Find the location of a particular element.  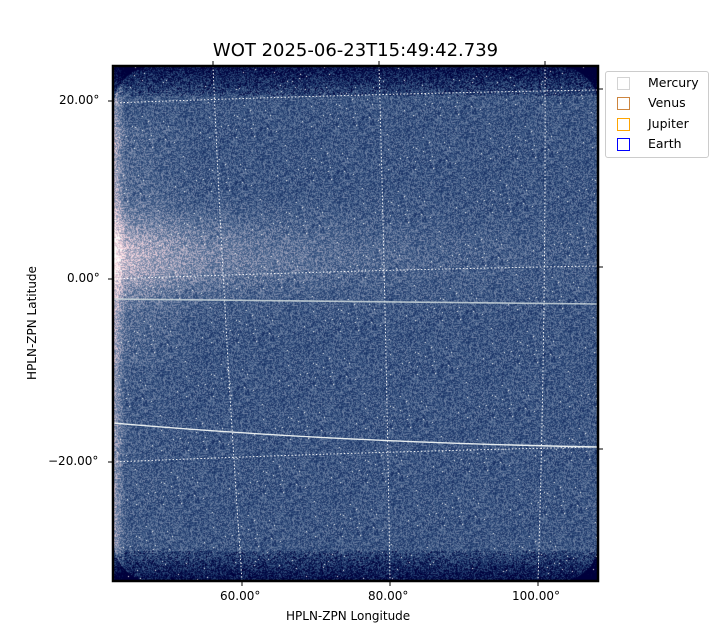

y-axis-label: HPLN-ZPN Latitude is located at coordinates (32, 323).